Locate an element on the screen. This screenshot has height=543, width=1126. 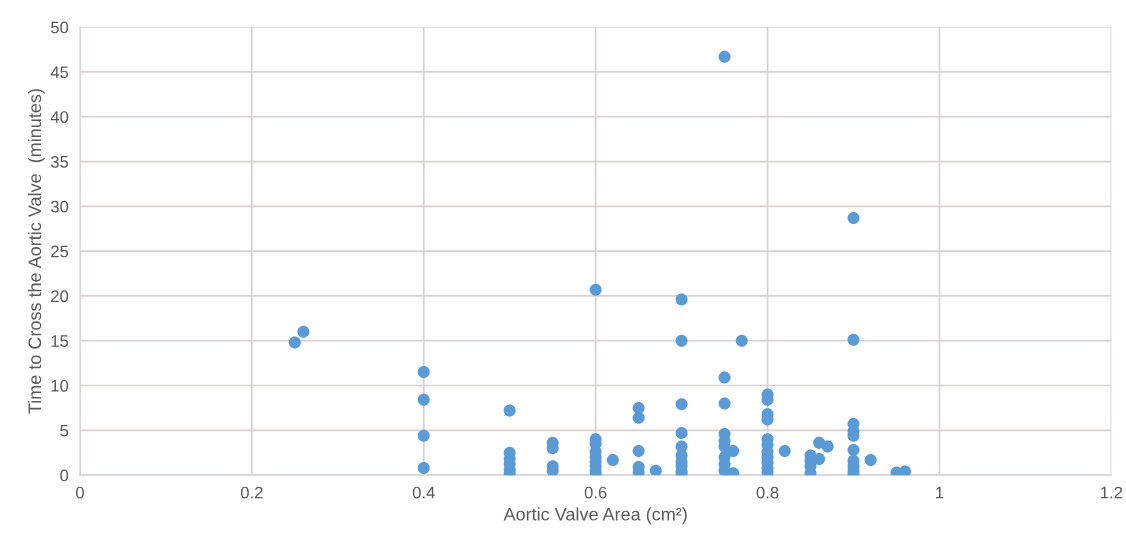
x-tick-label: 0.6 is located at coordinates (595, 492).